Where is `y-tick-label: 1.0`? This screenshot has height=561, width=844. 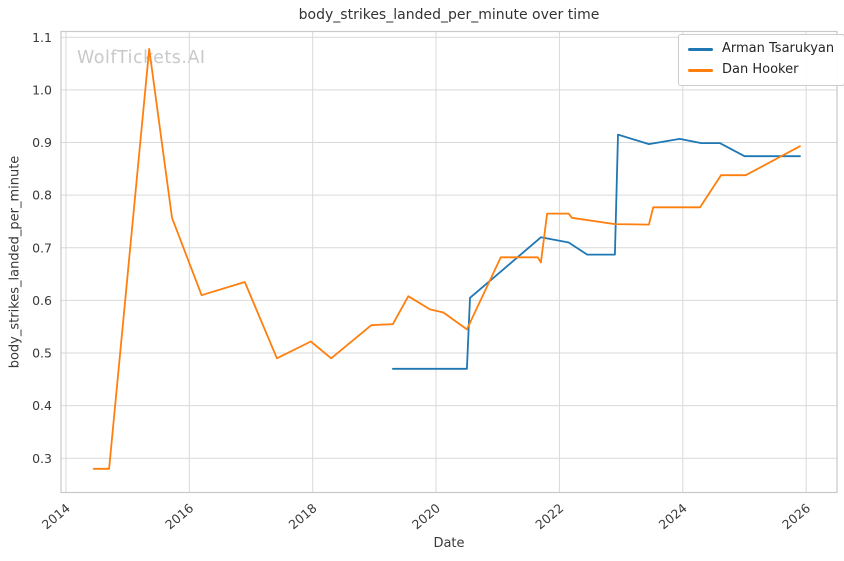
y-tick-label: 1.0 is located at coordinates (42, 89).